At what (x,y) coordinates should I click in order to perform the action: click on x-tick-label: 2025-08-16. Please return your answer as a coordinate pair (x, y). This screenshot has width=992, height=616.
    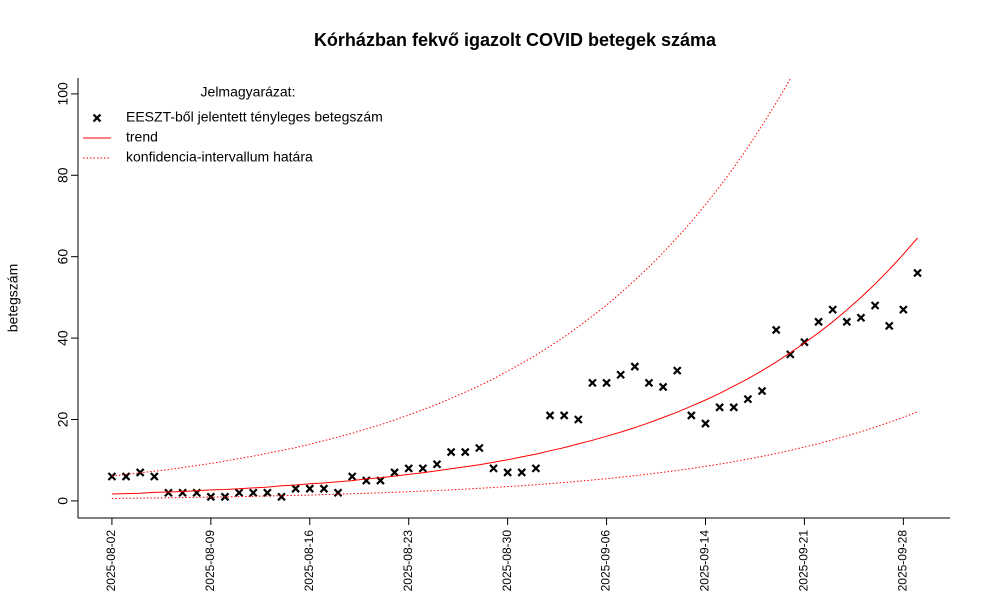
    Looking at the image, I should click on (309, 561).